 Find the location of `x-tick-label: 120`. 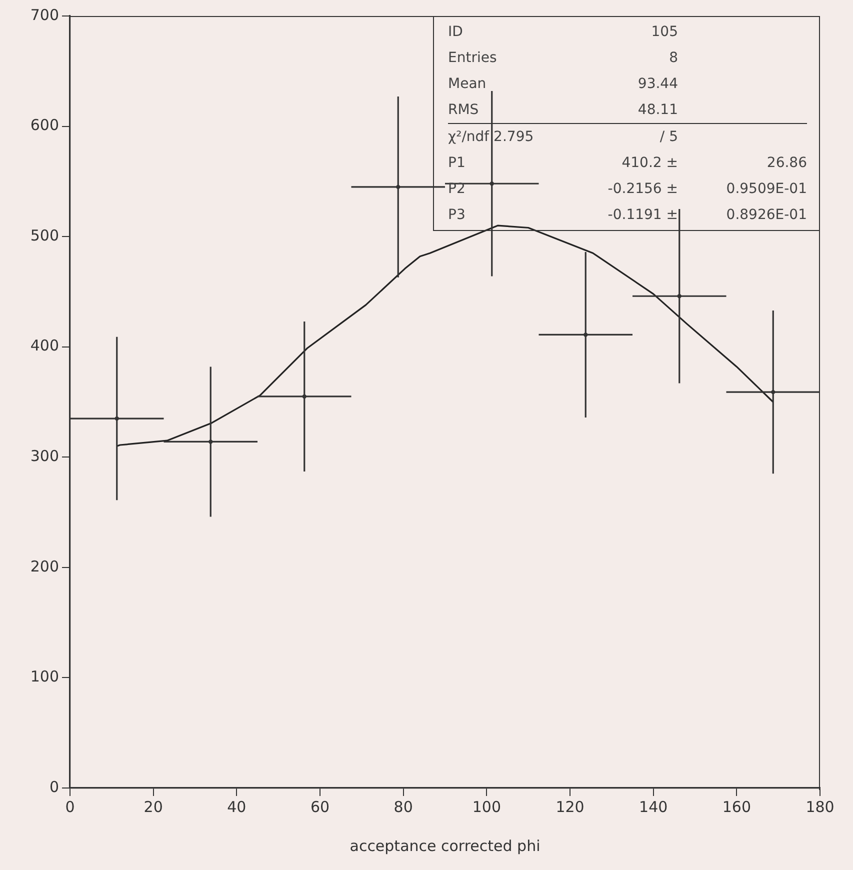

x-tick-label: 120 is located at coordinates (570, 807).